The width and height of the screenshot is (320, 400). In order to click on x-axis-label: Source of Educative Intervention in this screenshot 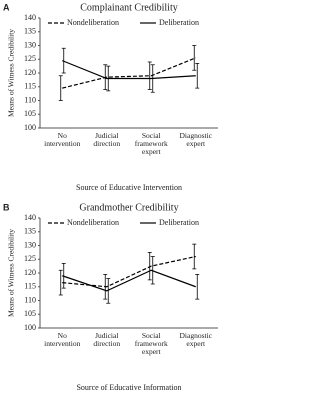, I will do `click(129, 187)`.